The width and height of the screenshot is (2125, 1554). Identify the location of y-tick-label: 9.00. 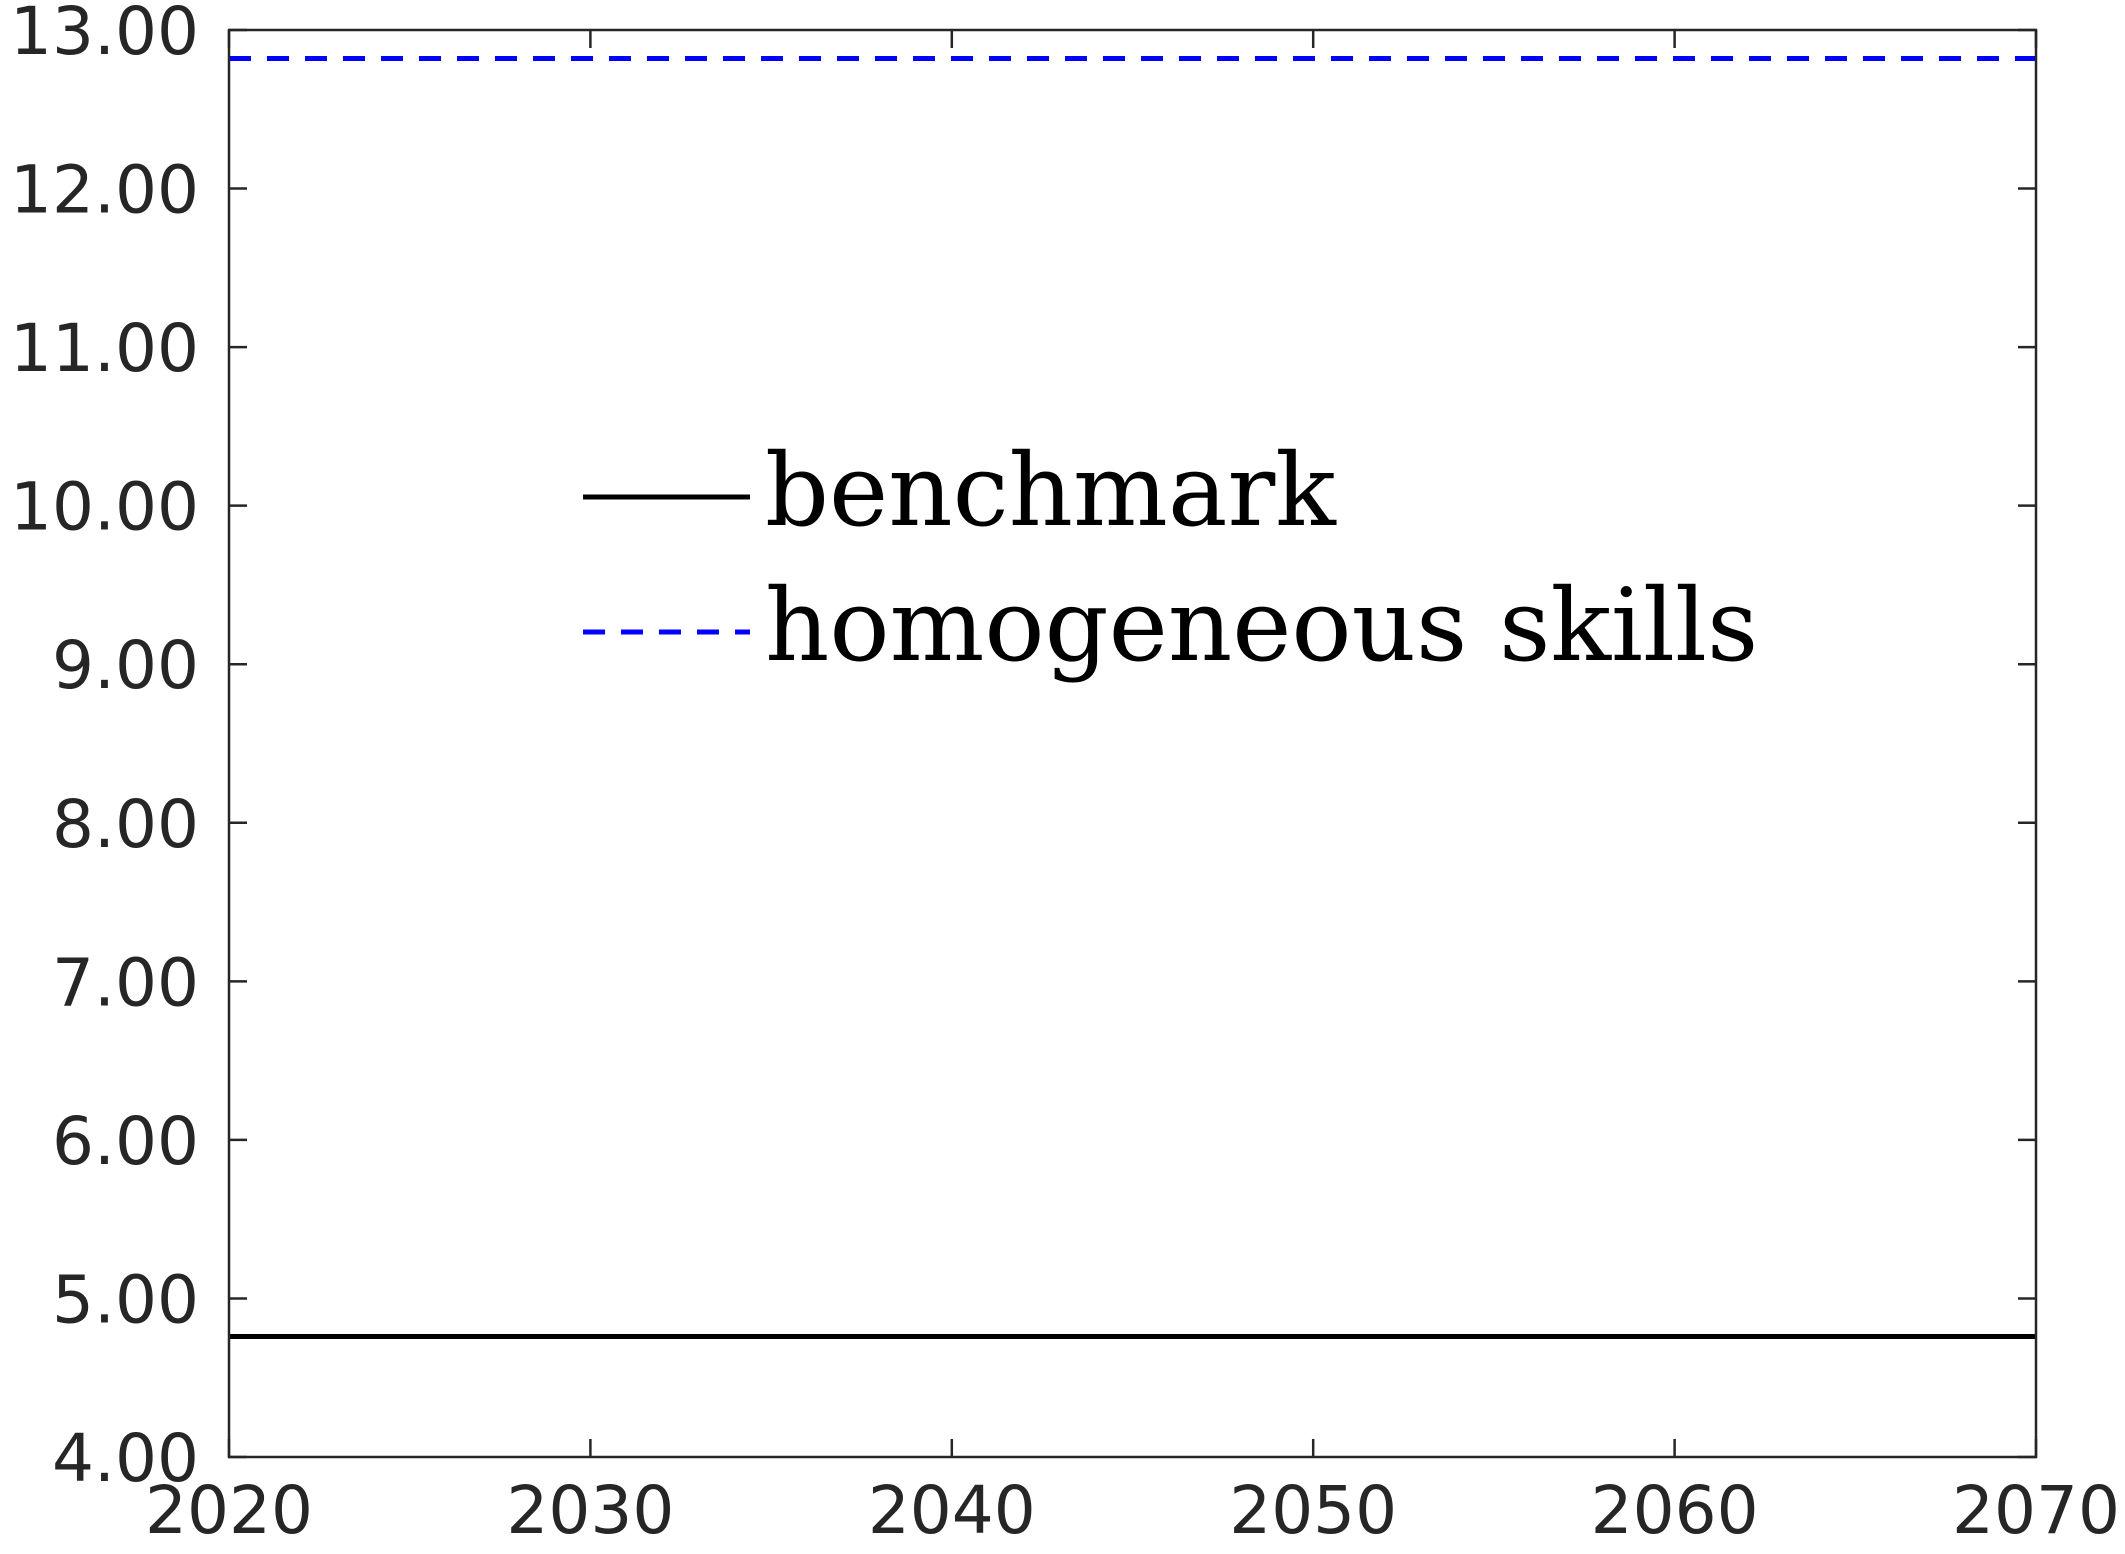
(125, 665).